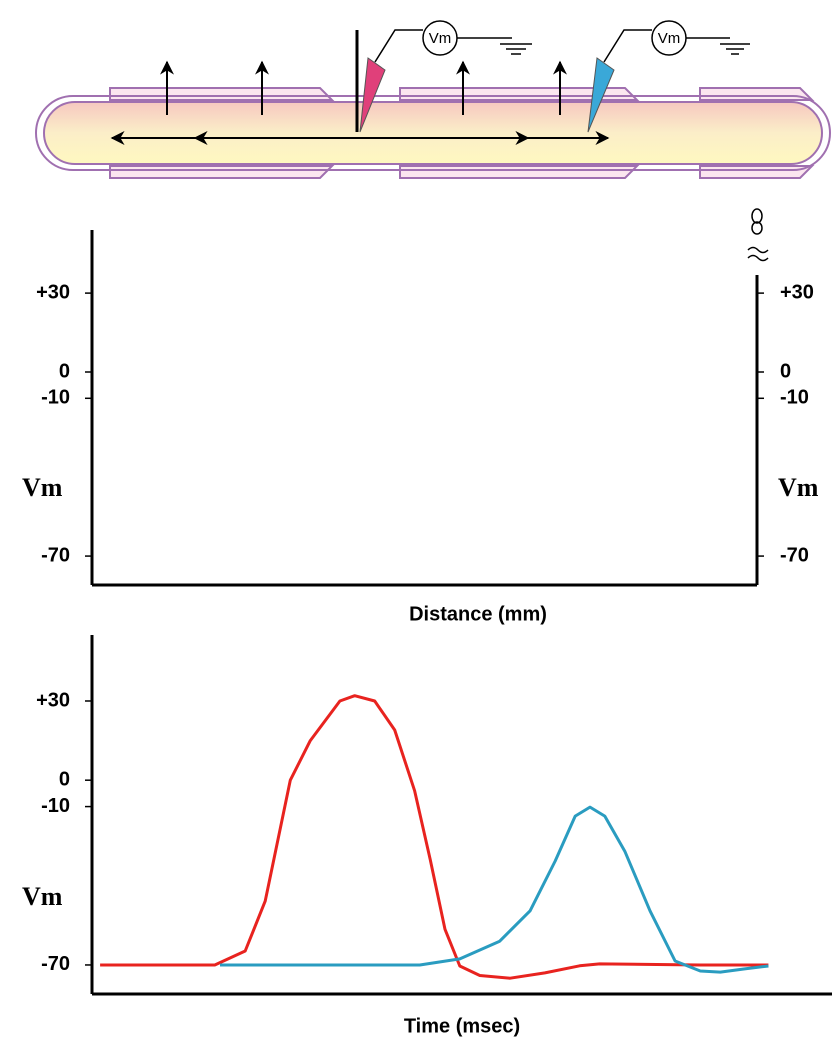 The width and height of the screenshot is (832, 1044). I want to click on x-axis-label: Distance (mm), so click(478, 614).